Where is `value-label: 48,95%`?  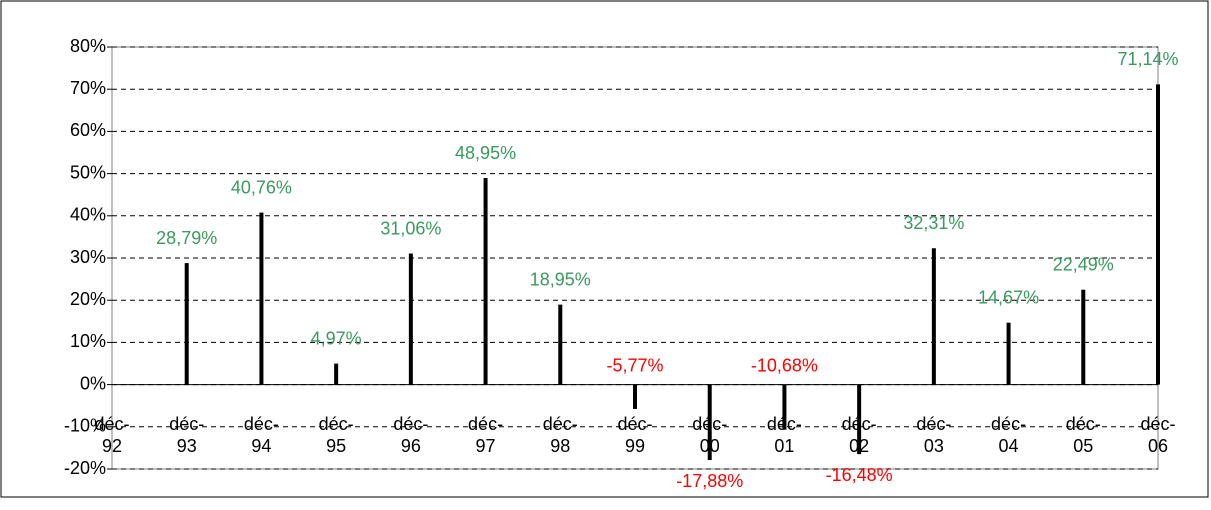 value-label: 48,95% is located at coordinates (485, 153).